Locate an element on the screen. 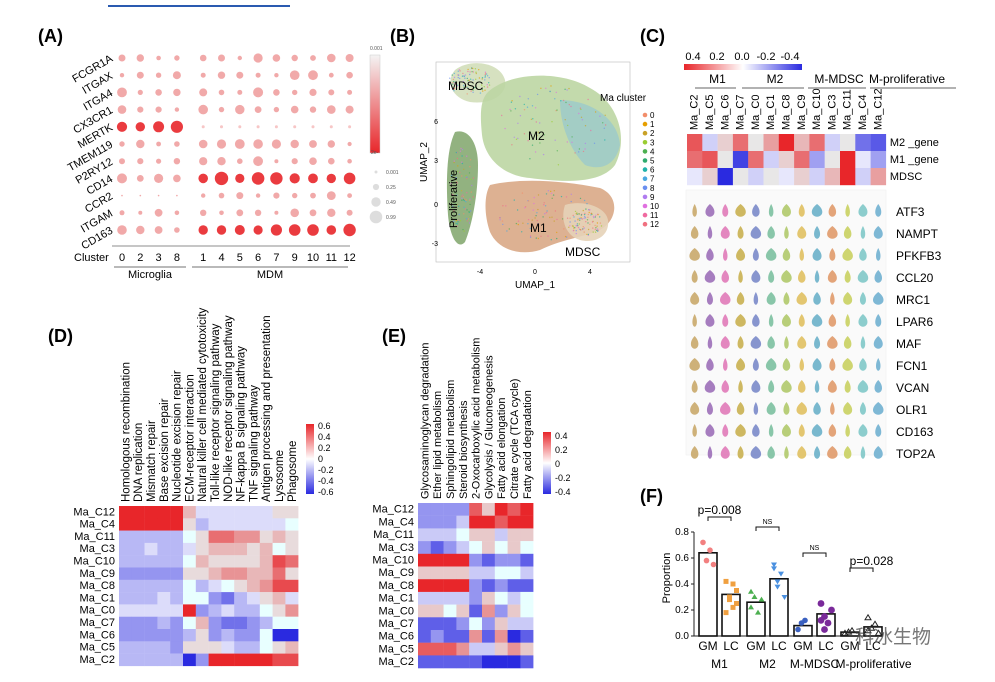 Image resolution: width=995 pixels, height=682 pixels. violin-ccl20-c11 is located at coordinates (863, 276).